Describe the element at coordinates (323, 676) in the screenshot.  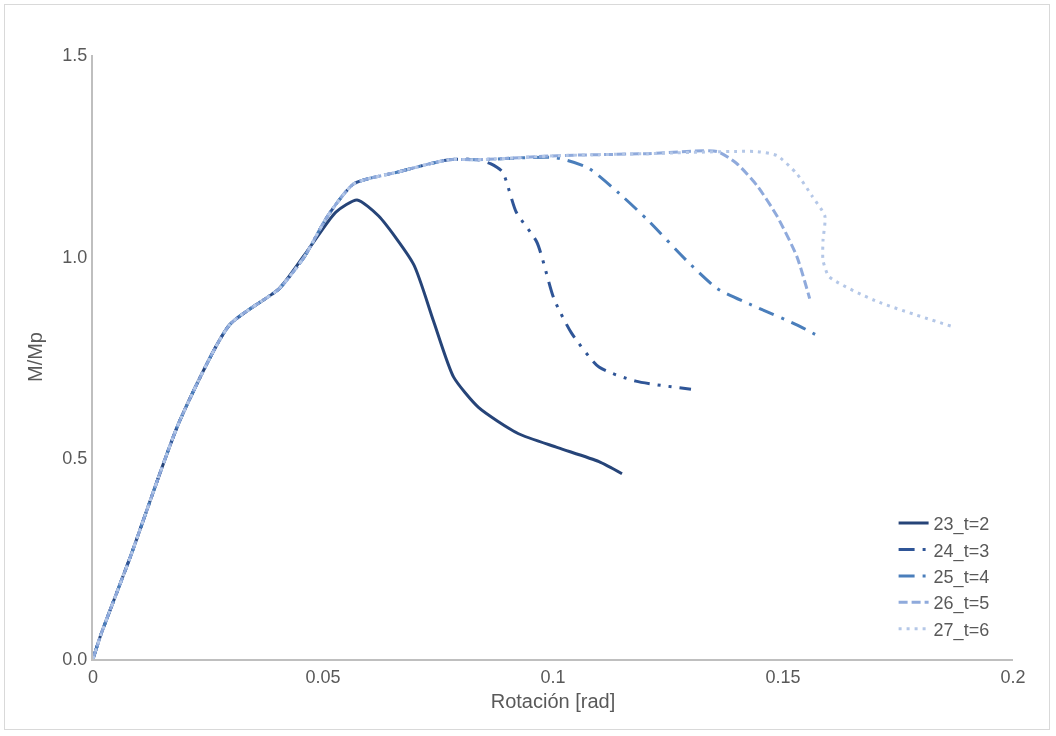
I see `x-tick-label: 0.05` at that location.